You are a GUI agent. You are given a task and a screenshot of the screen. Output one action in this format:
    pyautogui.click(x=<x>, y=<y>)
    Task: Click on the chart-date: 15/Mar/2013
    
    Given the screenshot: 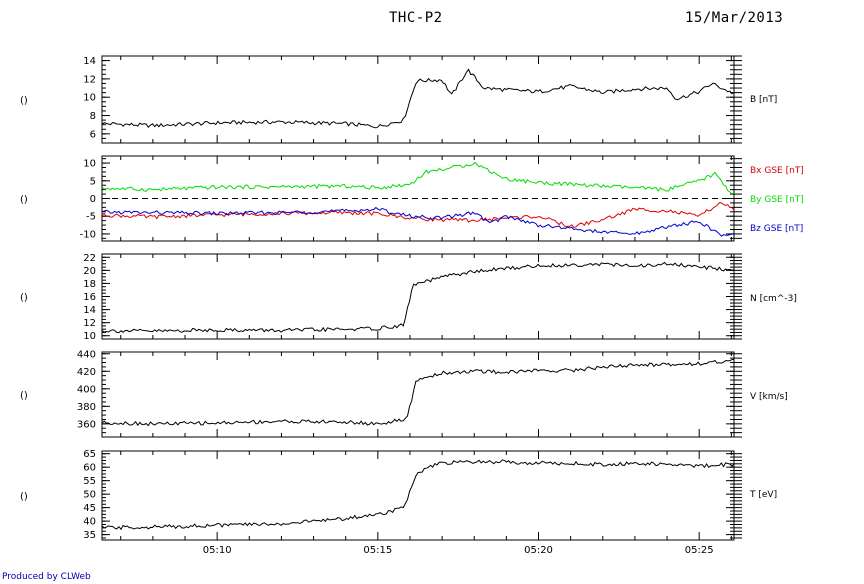 What is the action you would take?
    pyautogui.click(x=734, y=18)
    